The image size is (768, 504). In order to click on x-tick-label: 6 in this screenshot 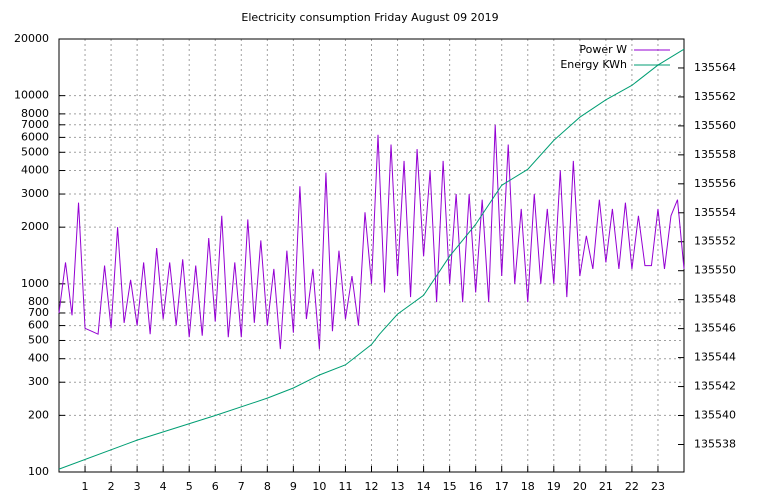, I will do `click(215, 486)`.